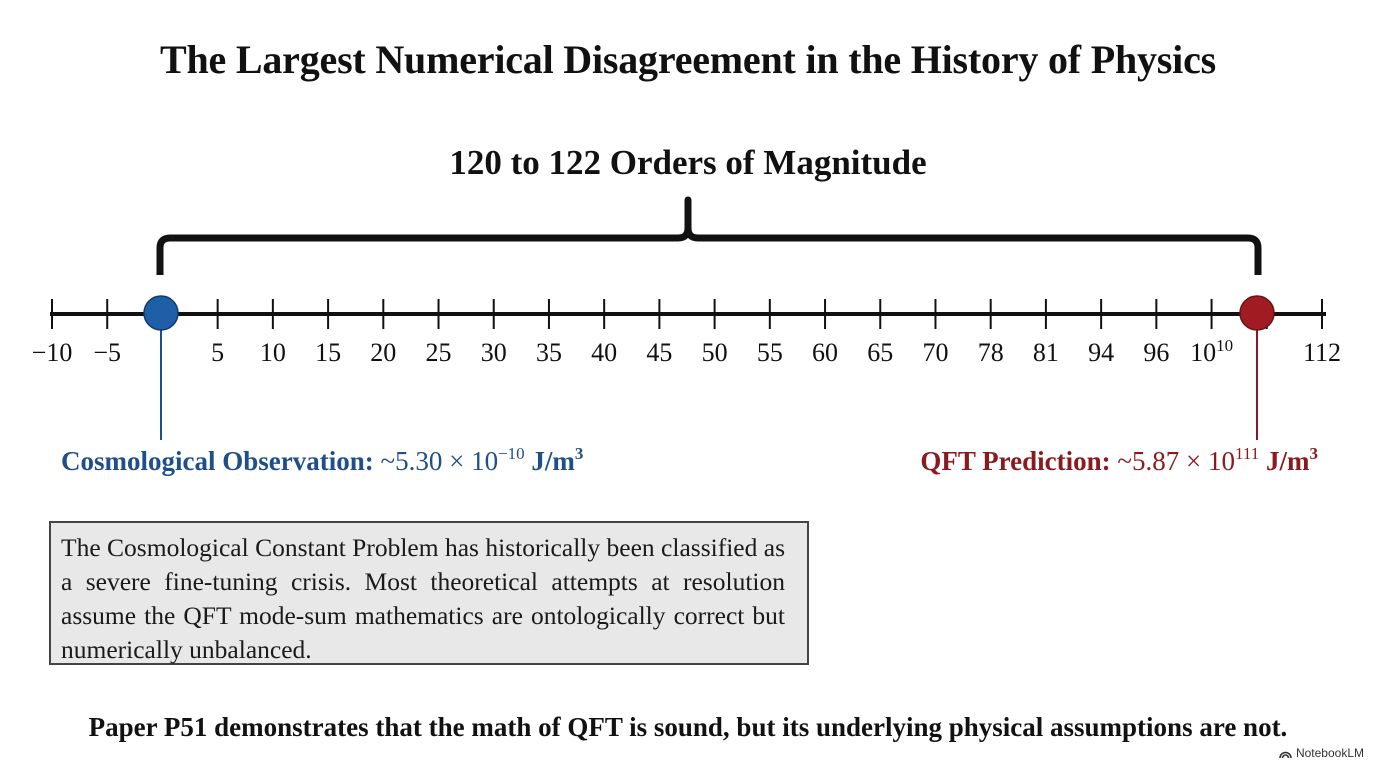 The image size is (1376, 768). What do you see at coordinates (880, 352) in the screenshot?
I see `axis-tick-label: 65` at bounding box center [880, 352].